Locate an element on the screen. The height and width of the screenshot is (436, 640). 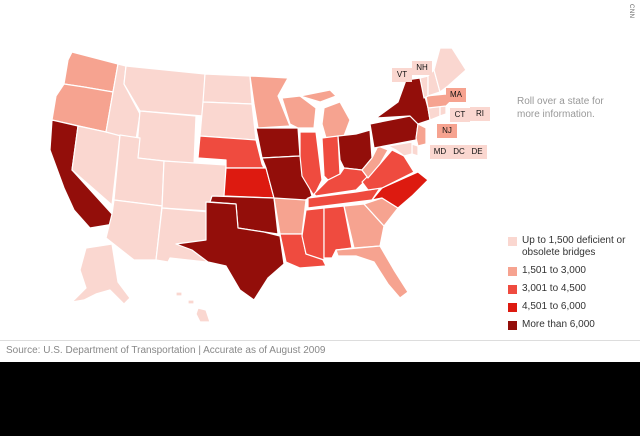
legend-item: 4,501 to 6,000 is located at coordinates (573, 307).